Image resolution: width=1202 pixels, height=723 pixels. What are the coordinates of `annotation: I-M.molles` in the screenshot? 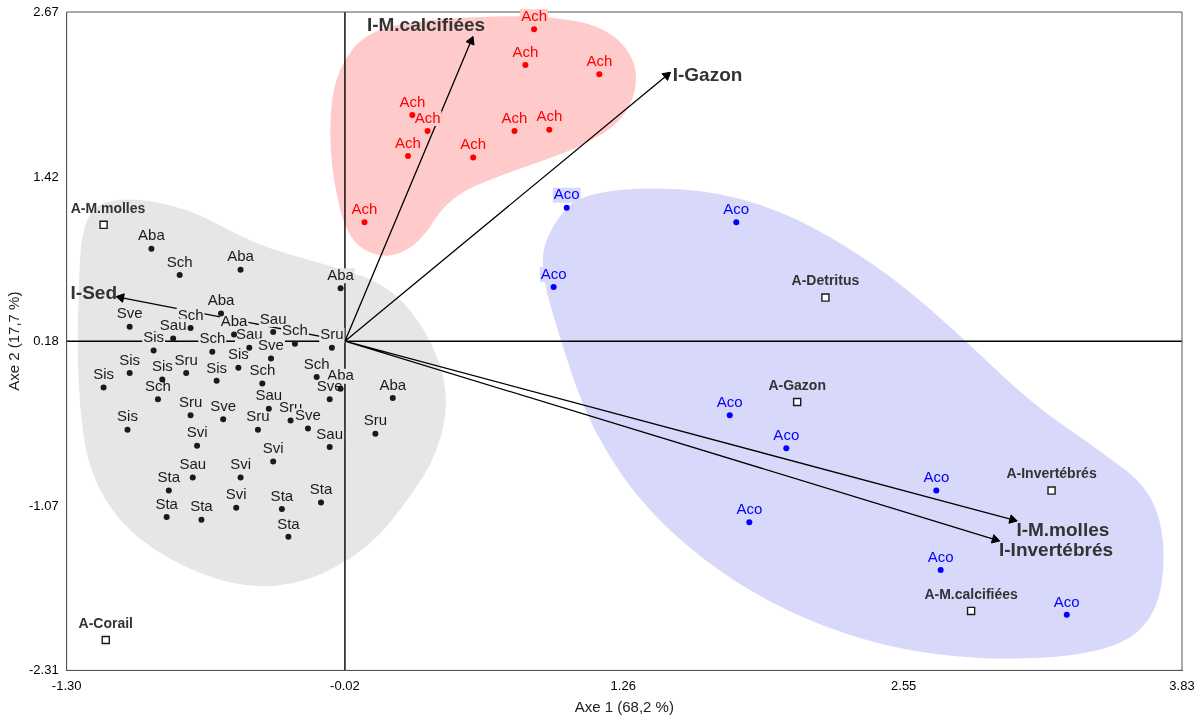 It's located at (1063, 530).